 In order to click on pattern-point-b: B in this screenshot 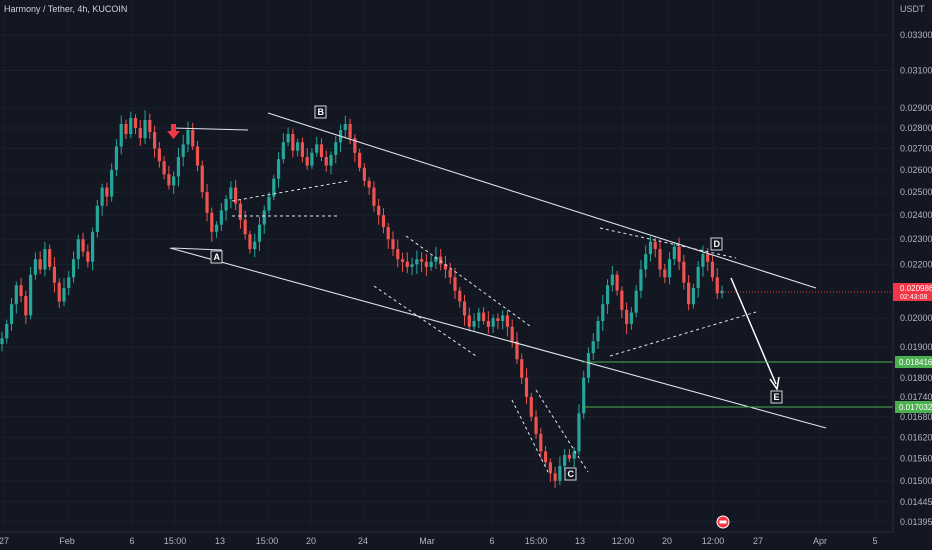, I will do `click(320, 112)`.